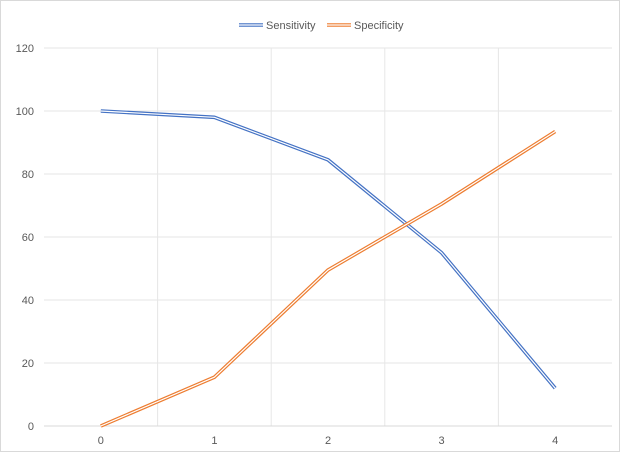 The height and width of the screenshot is (452, 620). What do you see at coordinates (28, 238) in the screenshot?
I see `y-tick-label: 60` at bounding box center [28, 238].